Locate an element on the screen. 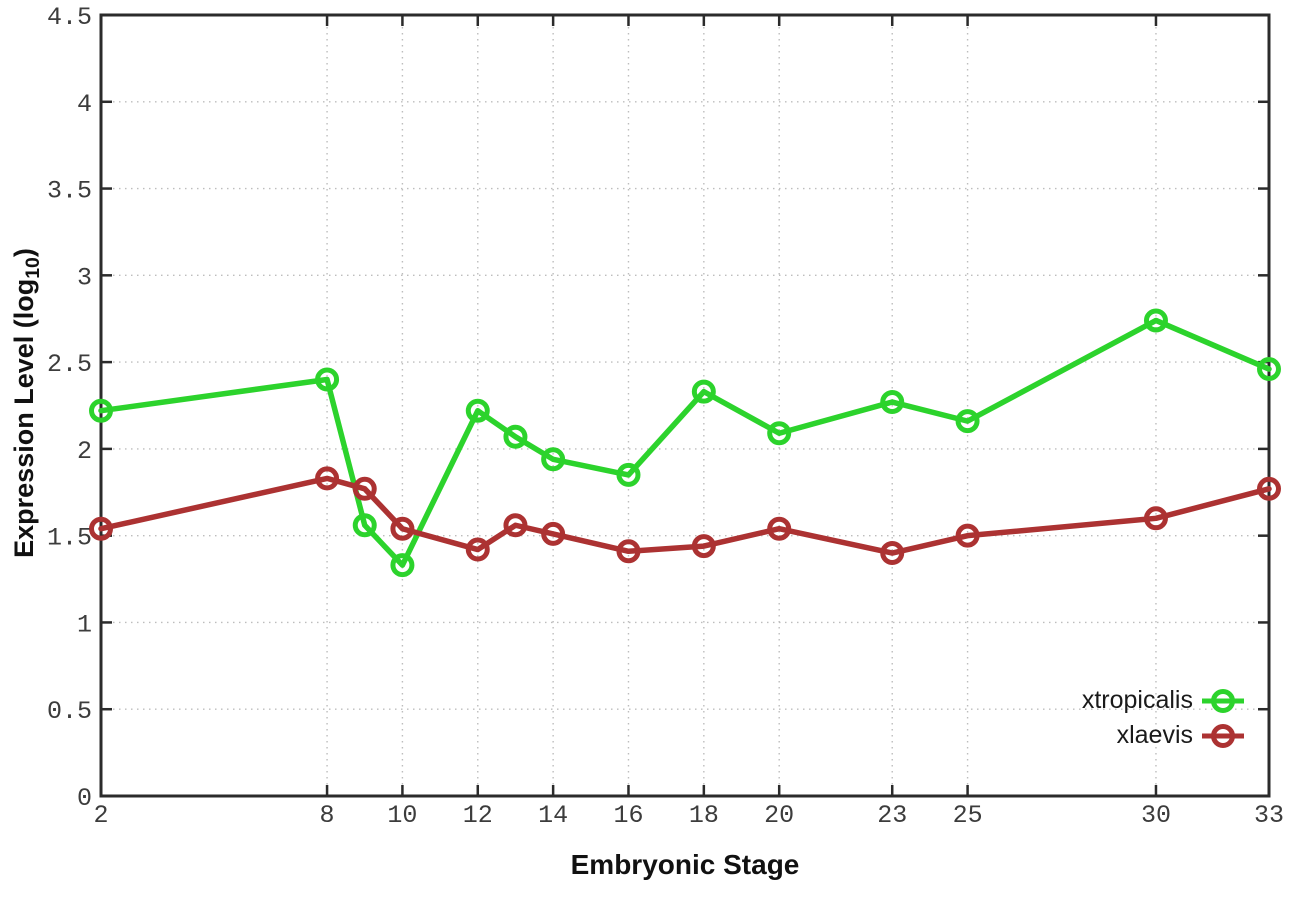  x-tick-label: 8 is located at coordinates (327, 815).